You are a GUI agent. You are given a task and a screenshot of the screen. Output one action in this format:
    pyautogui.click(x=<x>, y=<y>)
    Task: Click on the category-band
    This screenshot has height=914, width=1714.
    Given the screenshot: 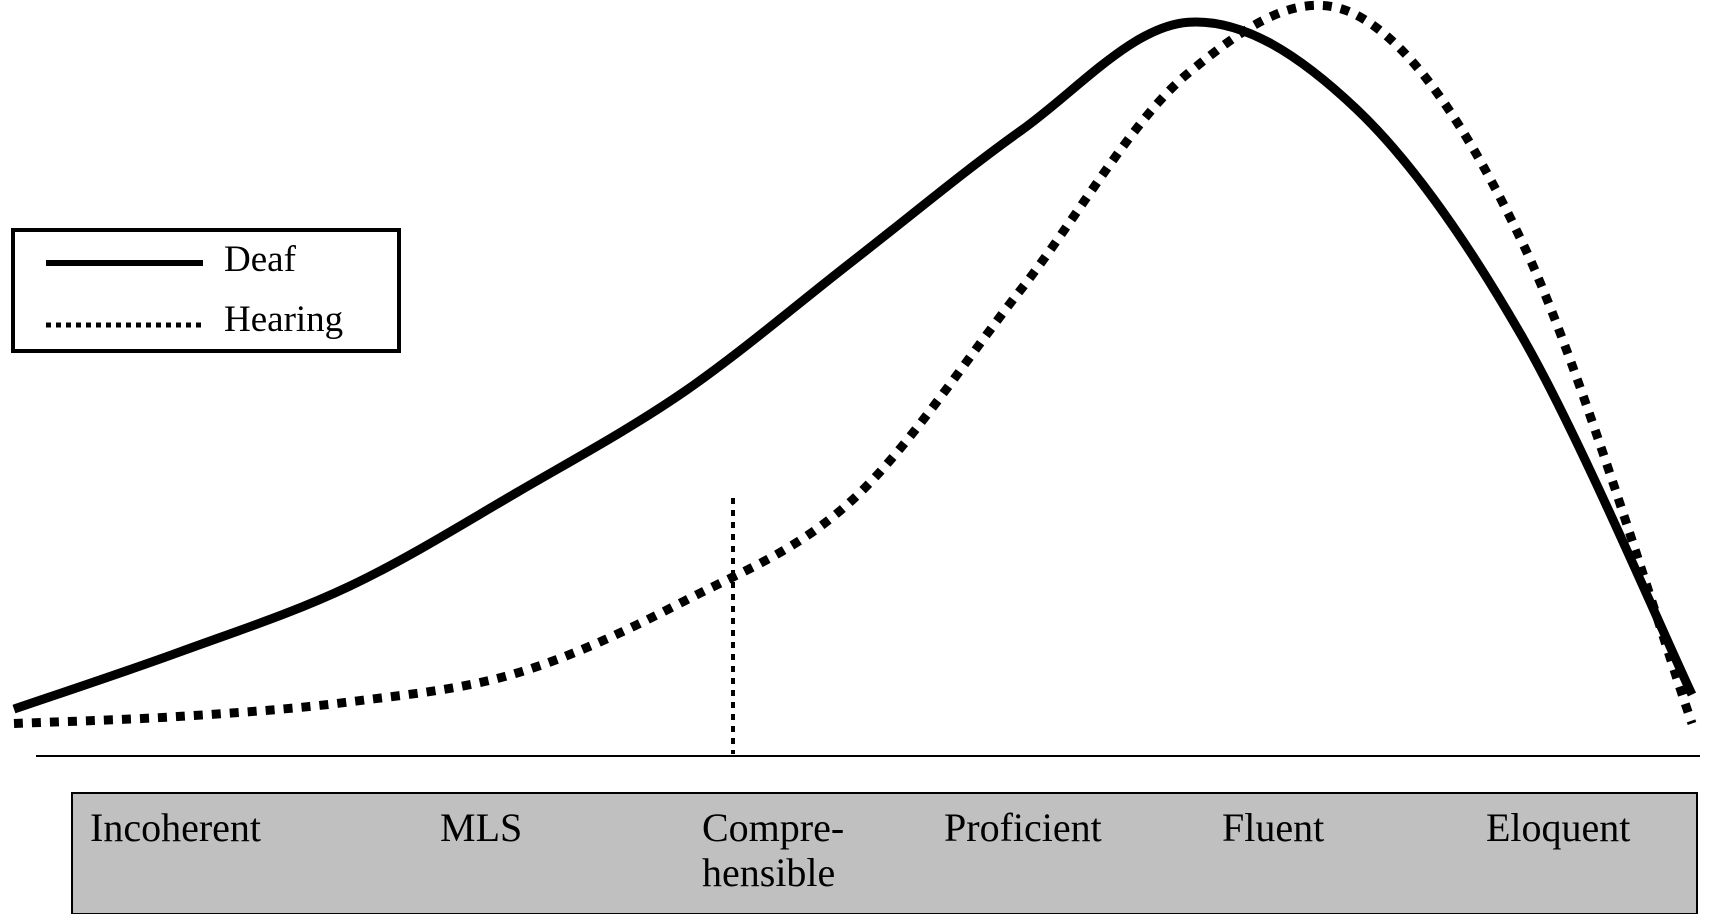 What is the action you would take?
    pyautogui.click(x=884, y=853)
    